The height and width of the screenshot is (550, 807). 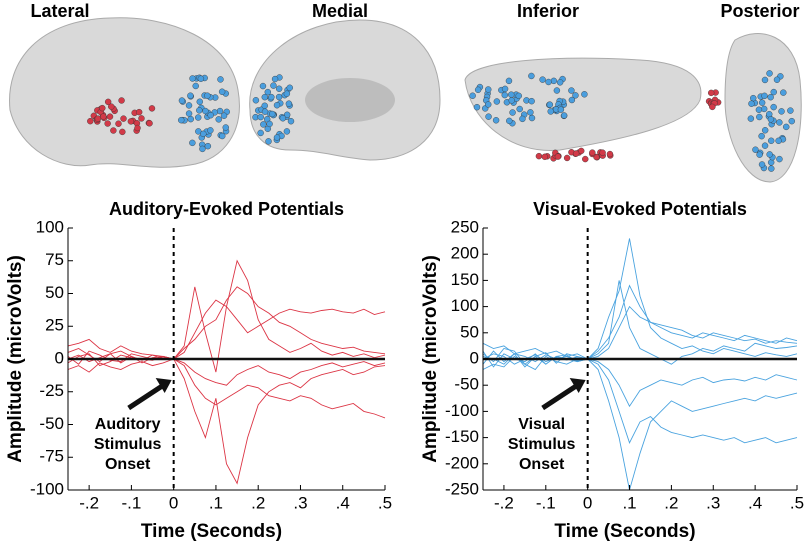 What do you see at coordinates (577, 385) in the screenshot?
I see `arrow-head` at bounding box center [577, 385].